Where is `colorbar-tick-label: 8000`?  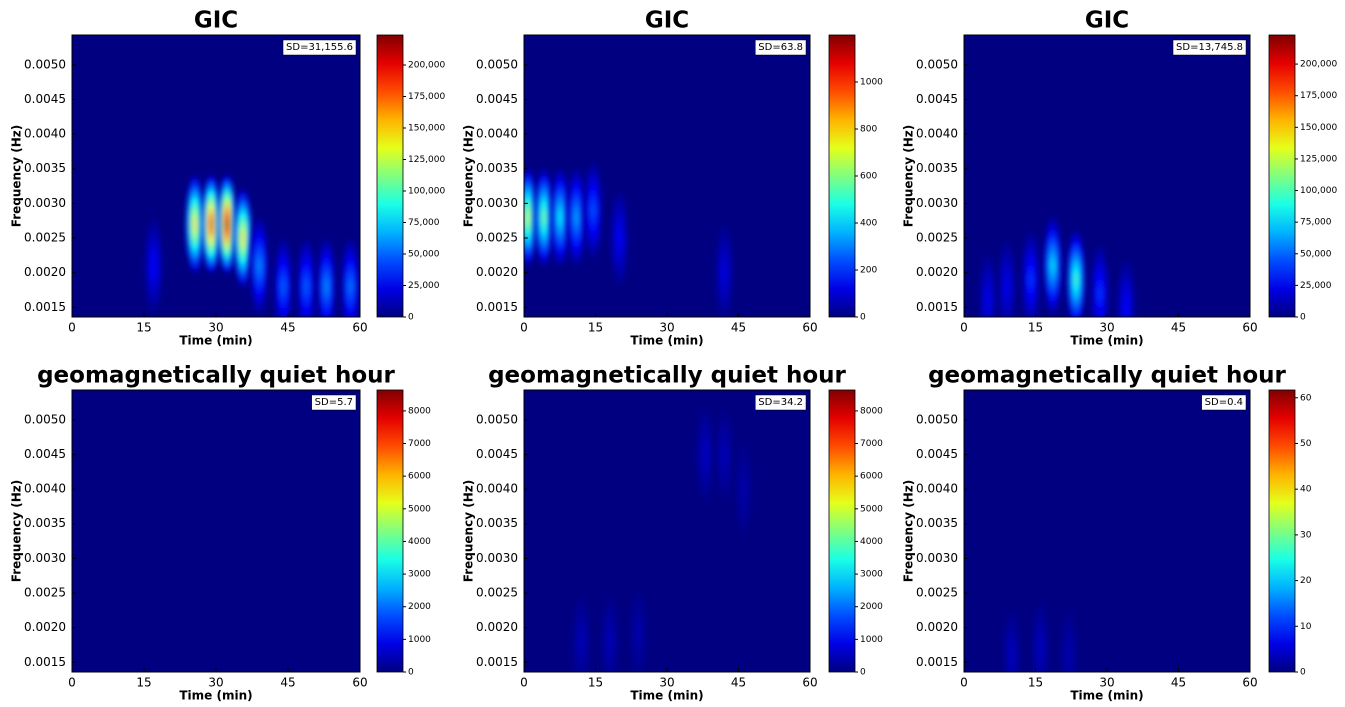 colorbar-tick-label: 8000 is located at coordinates (871, 411).